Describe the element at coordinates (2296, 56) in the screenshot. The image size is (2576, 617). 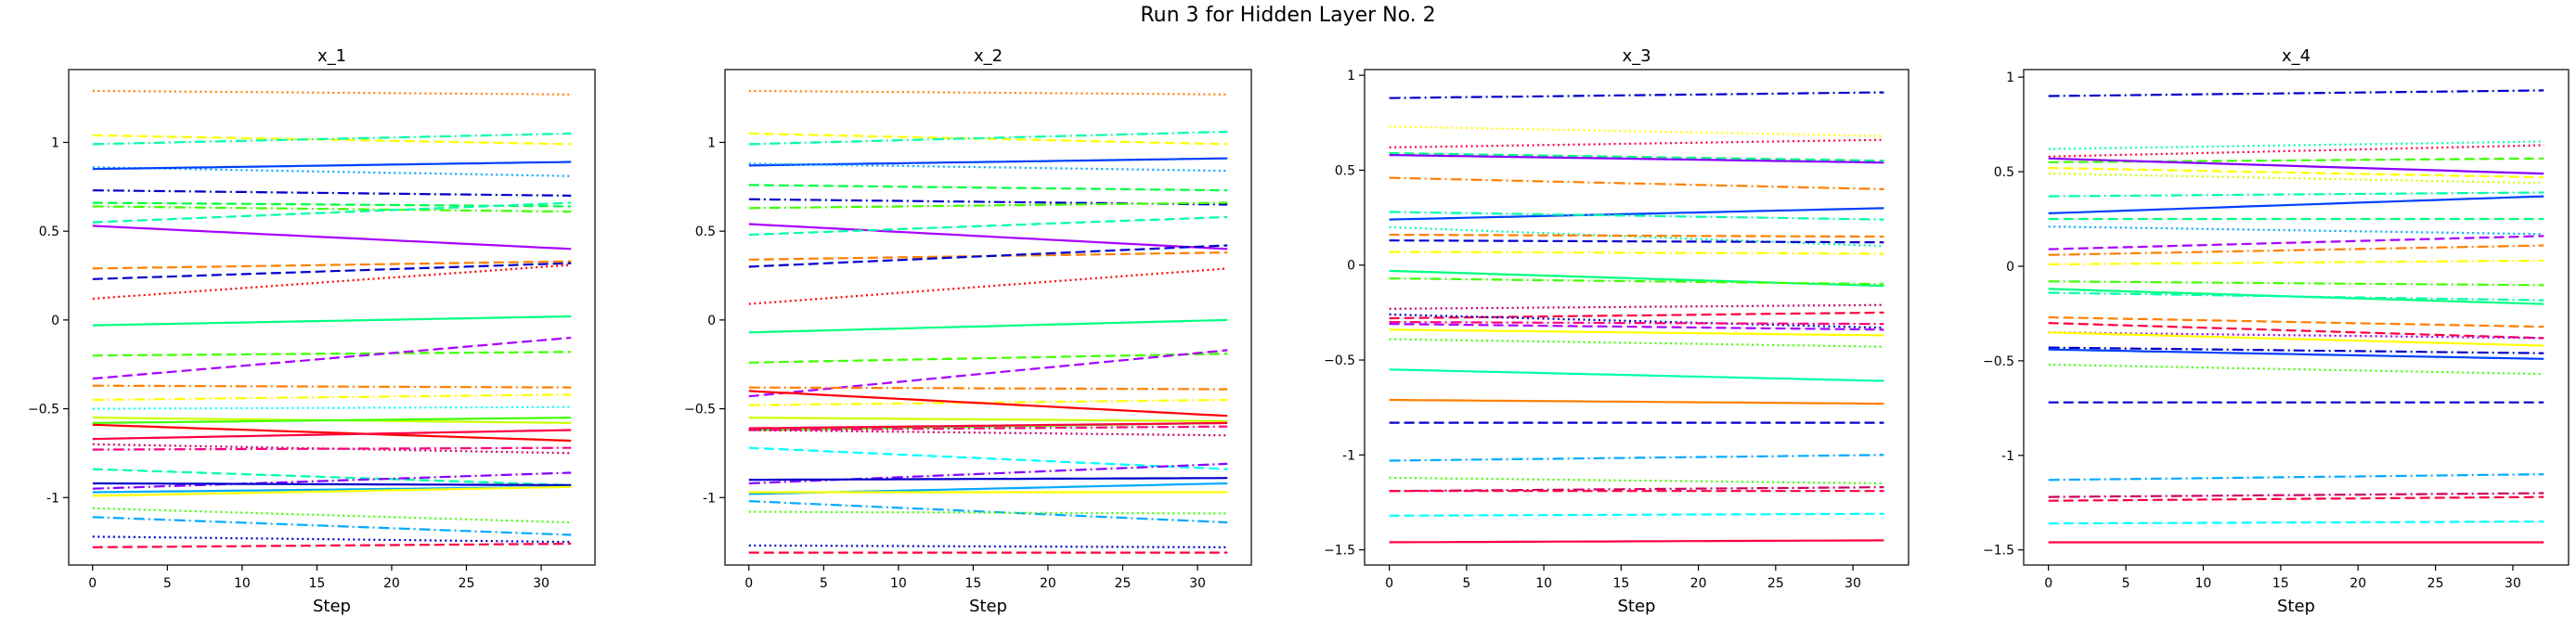
I see `subplot-title: x_4` at that location.